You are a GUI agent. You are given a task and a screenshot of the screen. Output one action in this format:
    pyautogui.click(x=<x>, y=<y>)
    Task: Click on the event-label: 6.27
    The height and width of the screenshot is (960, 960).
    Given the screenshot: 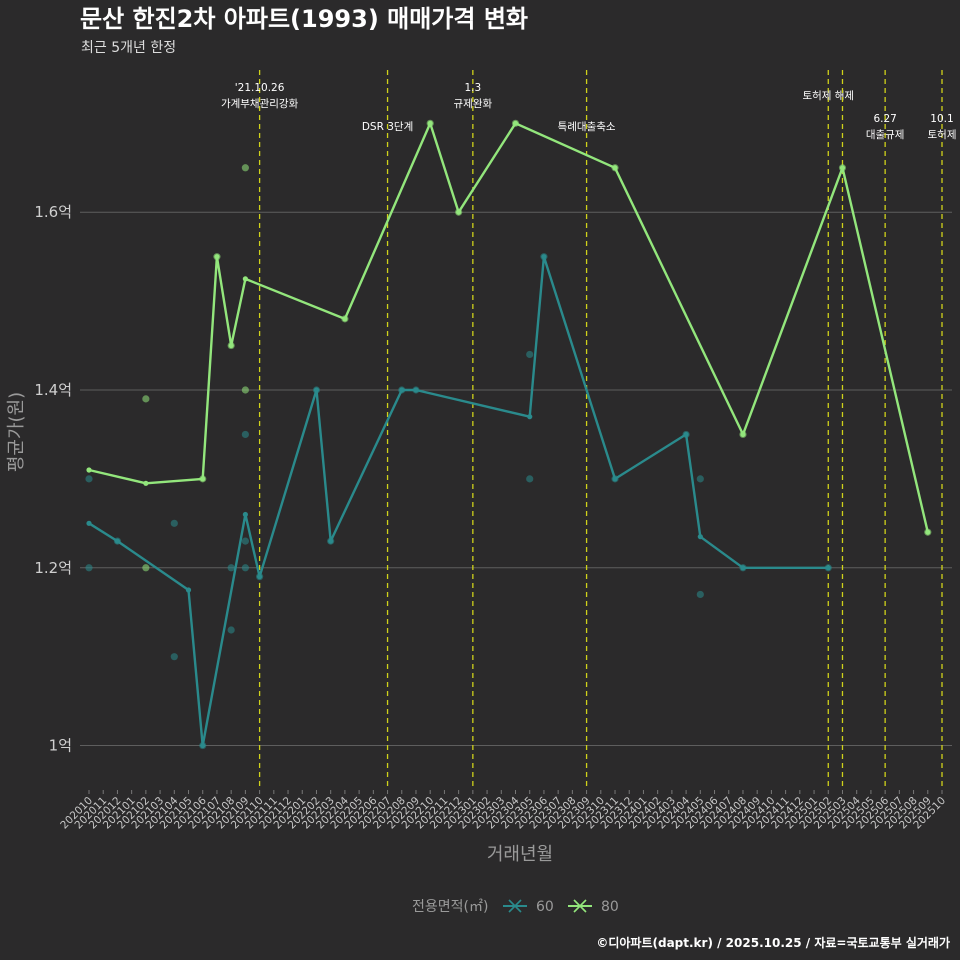 What is the action you would take?
    pyautogui.click(x=884, y=119)
    